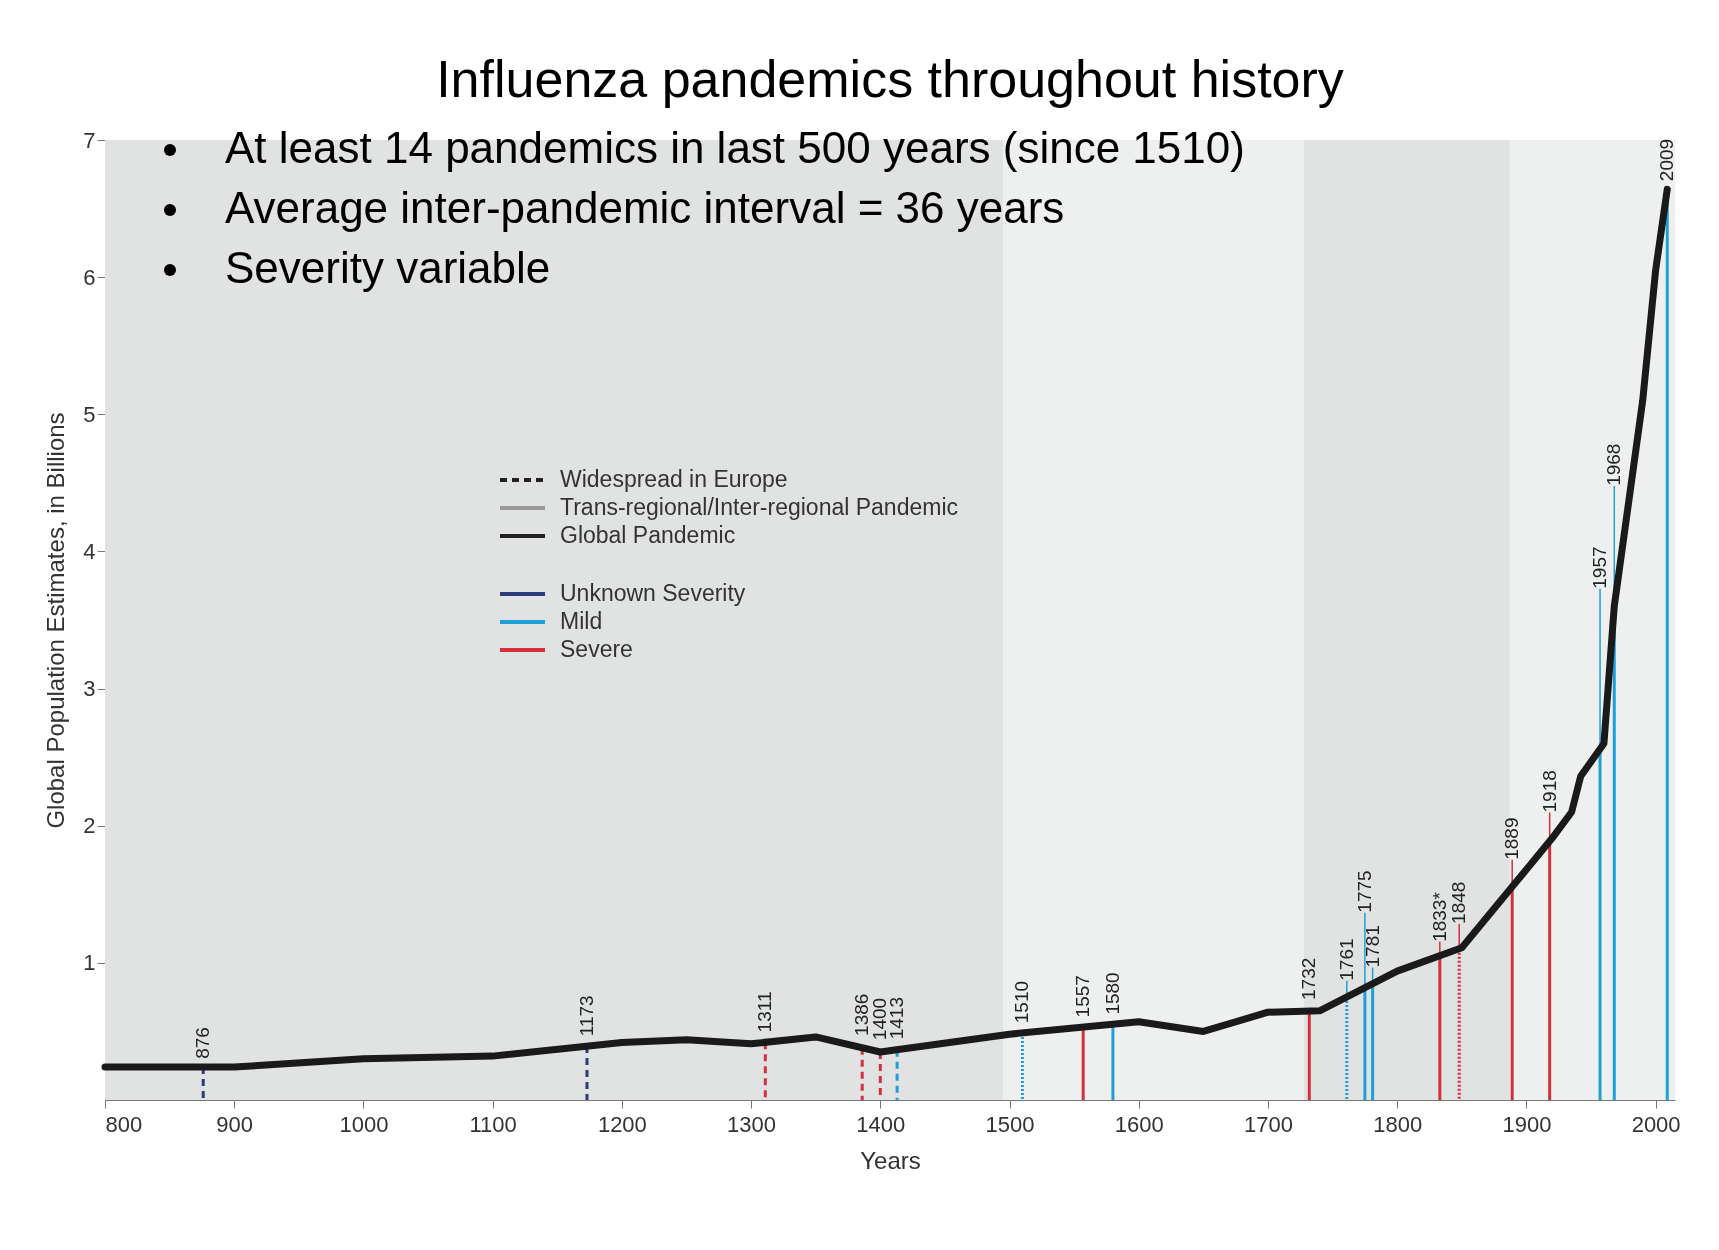 The height and width of the screenshot is (1250, 1719). Describe the element at coordinates (1527, 1124) in the screenshot. I see `x-tick-label: 1900` at that location.